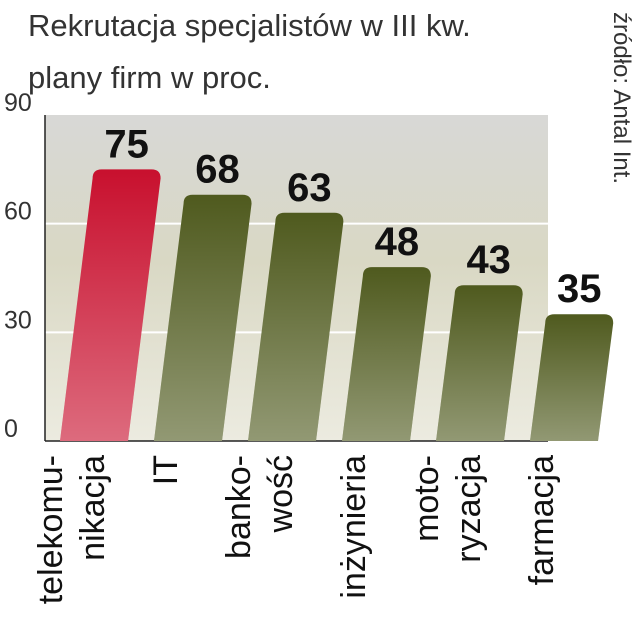 The image size is (640, 640). I want to click on x-tick-label: wość, so click(281, 494).